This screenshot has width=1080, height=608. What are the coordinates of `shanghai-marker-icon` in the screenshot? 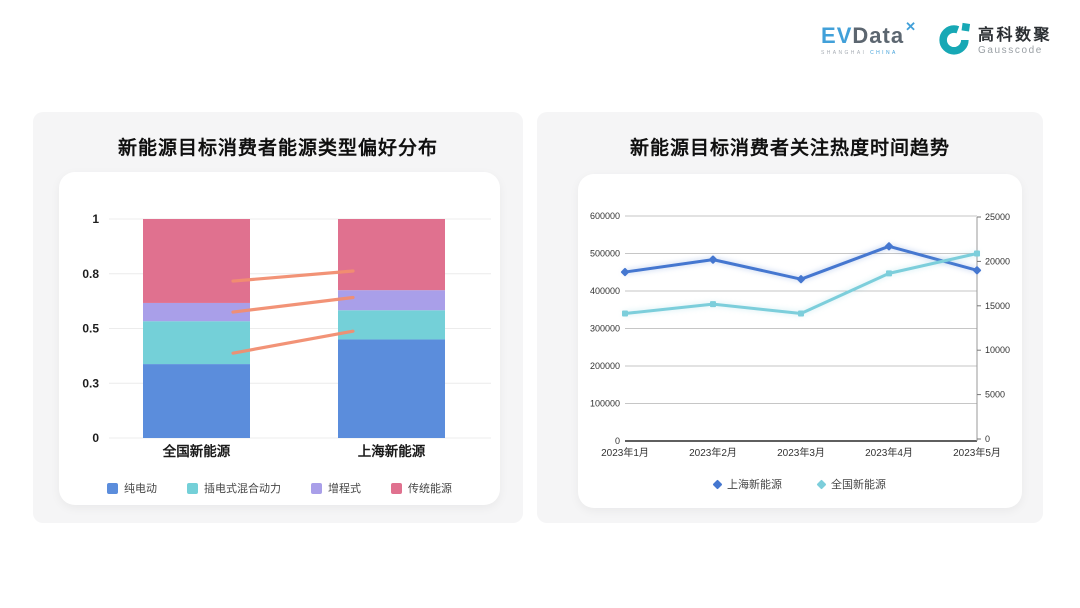 It's located at (717, 484).